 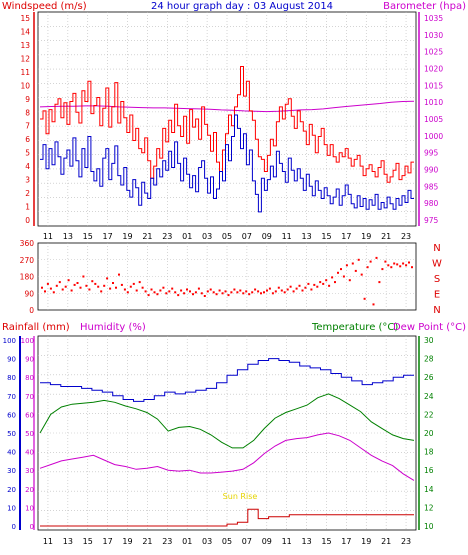 What do you see at coordinates (25, 31) in the screenshot?
I see `windspeed-tick-label: 14` at bounding box center [25, 31].